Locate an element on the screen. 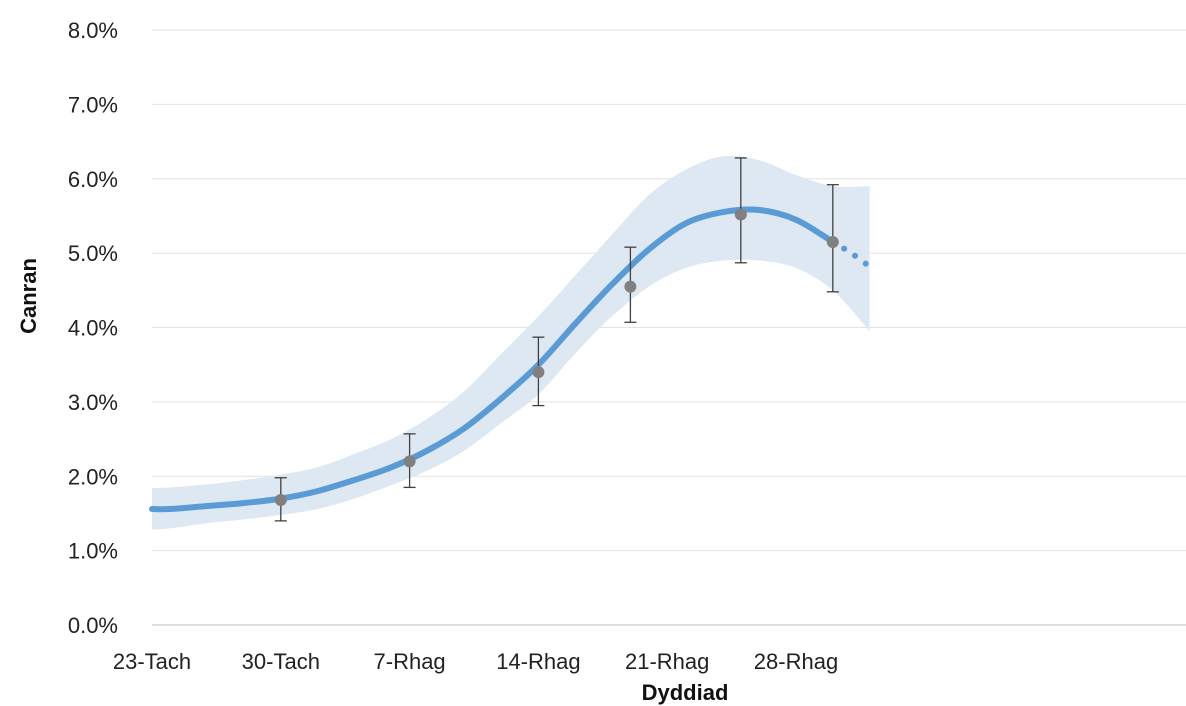  y-tick-label: 4.0% is located at coordinates (93, 328).